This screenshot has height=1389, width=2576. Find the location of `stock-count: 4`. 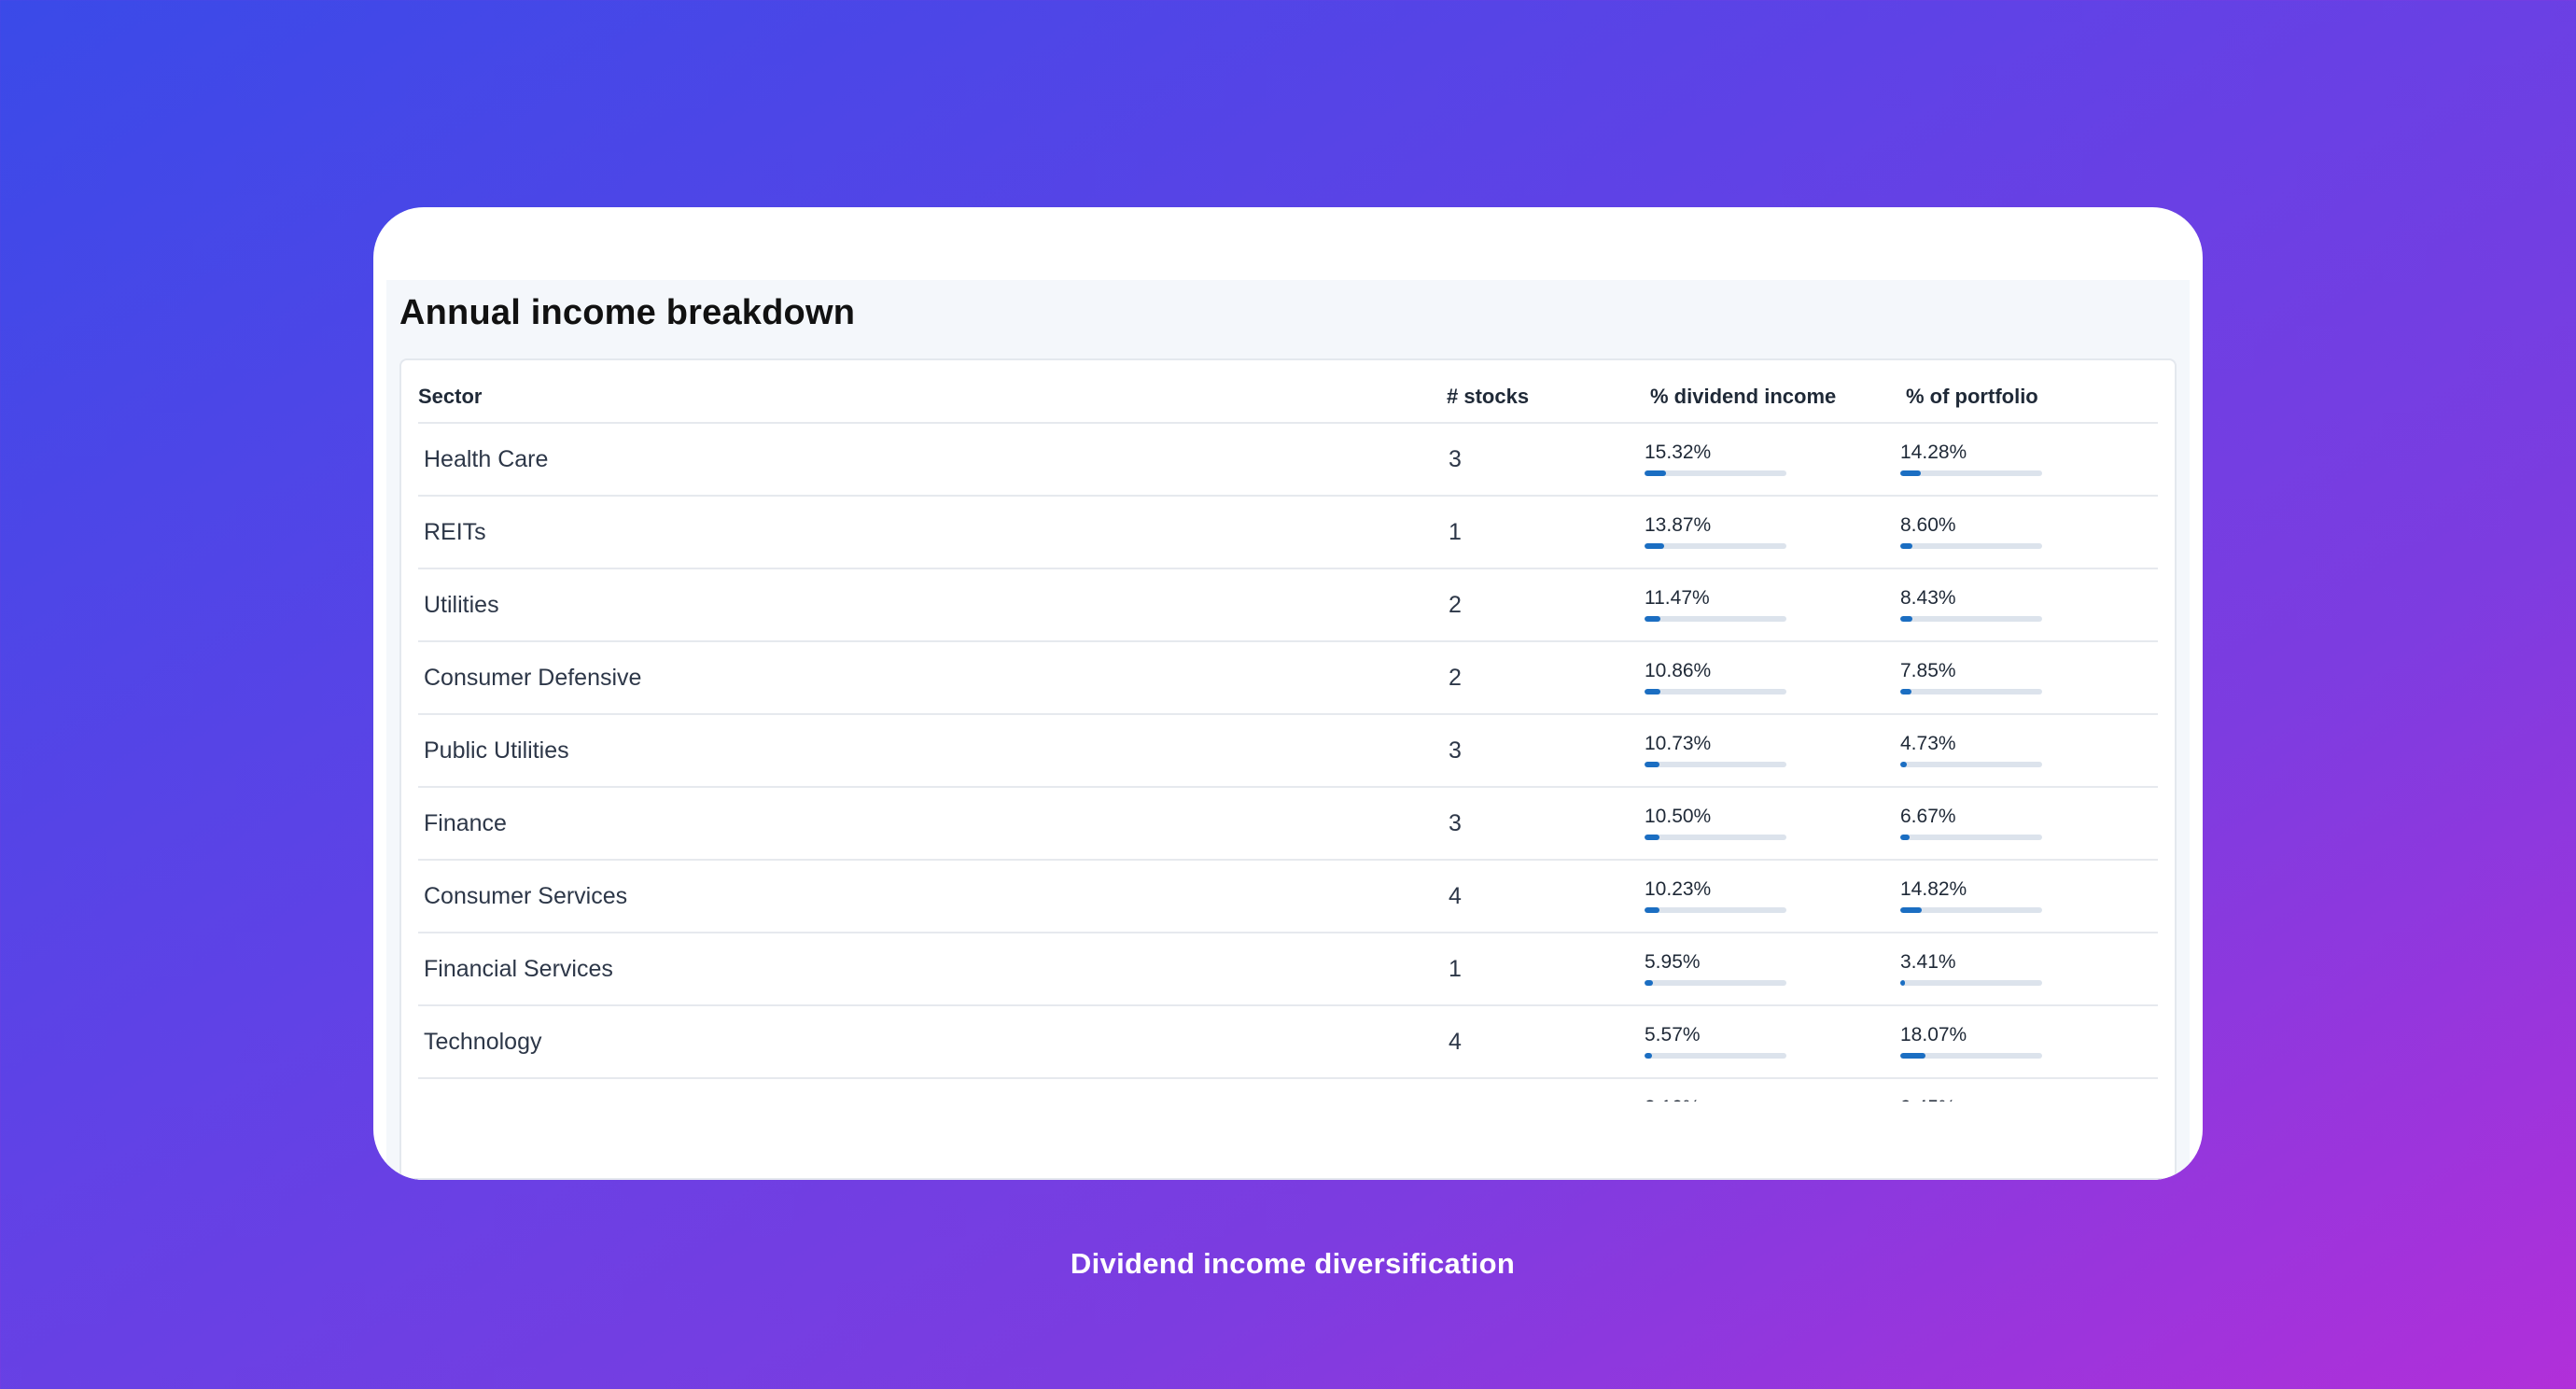

stock-count: 4 is located at coordinates (1455, 1041).